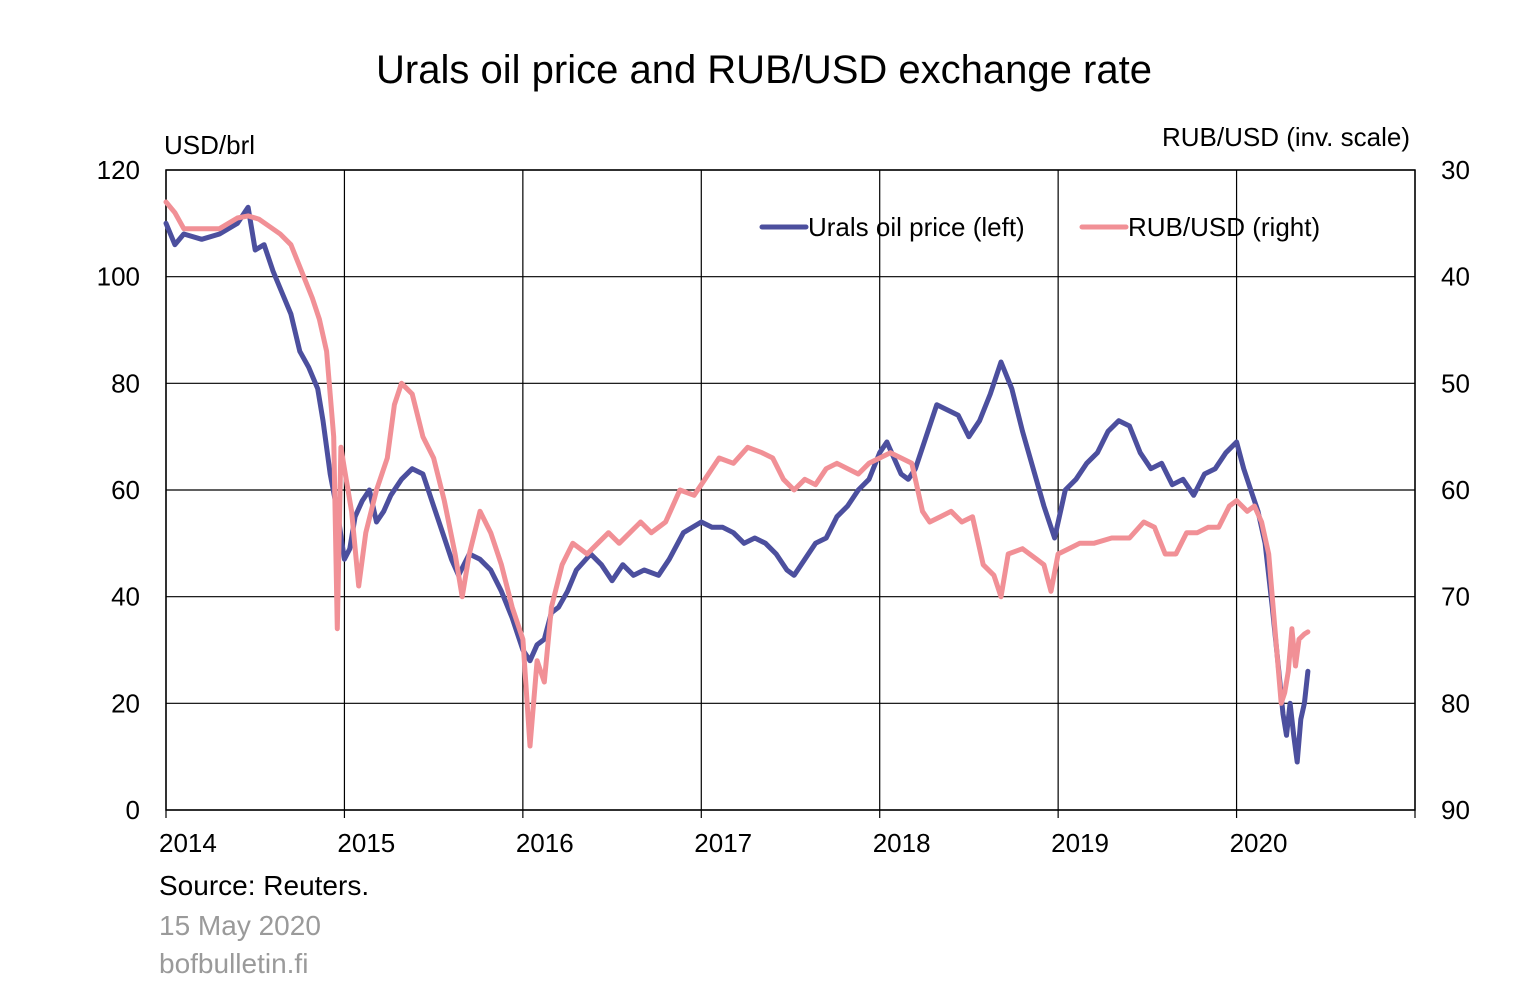 The height and width of the screenshot is (999, 1528). I want to click on x-tick-label: 2020, so click(1259, 843).